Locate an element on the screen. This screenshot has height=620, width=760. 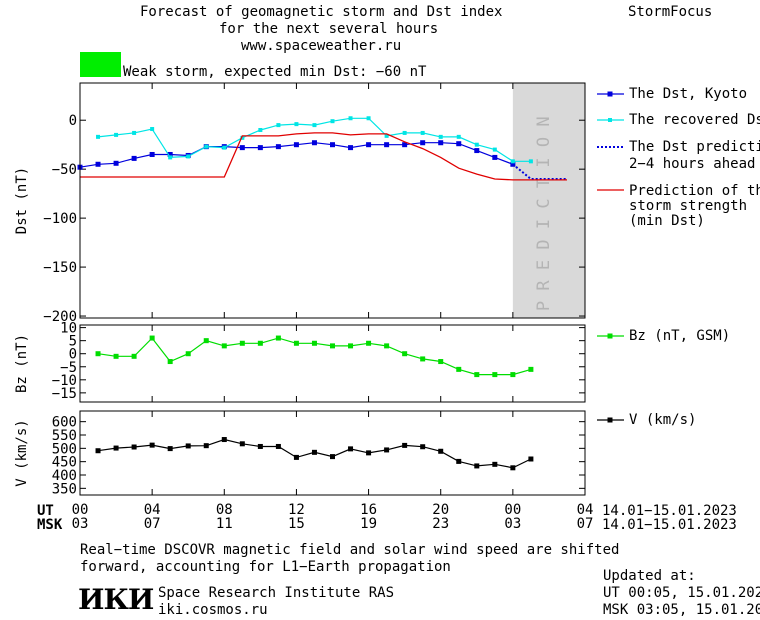
msk-date-range: 14.01−15.01.2023 is located at coordinates (669, 525).